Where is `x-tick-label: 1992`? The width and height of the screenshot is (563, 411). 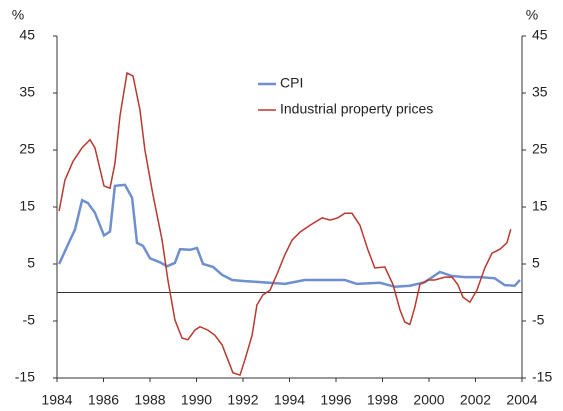
x-tick-label: 1992 is located at coordinates (242, 400).